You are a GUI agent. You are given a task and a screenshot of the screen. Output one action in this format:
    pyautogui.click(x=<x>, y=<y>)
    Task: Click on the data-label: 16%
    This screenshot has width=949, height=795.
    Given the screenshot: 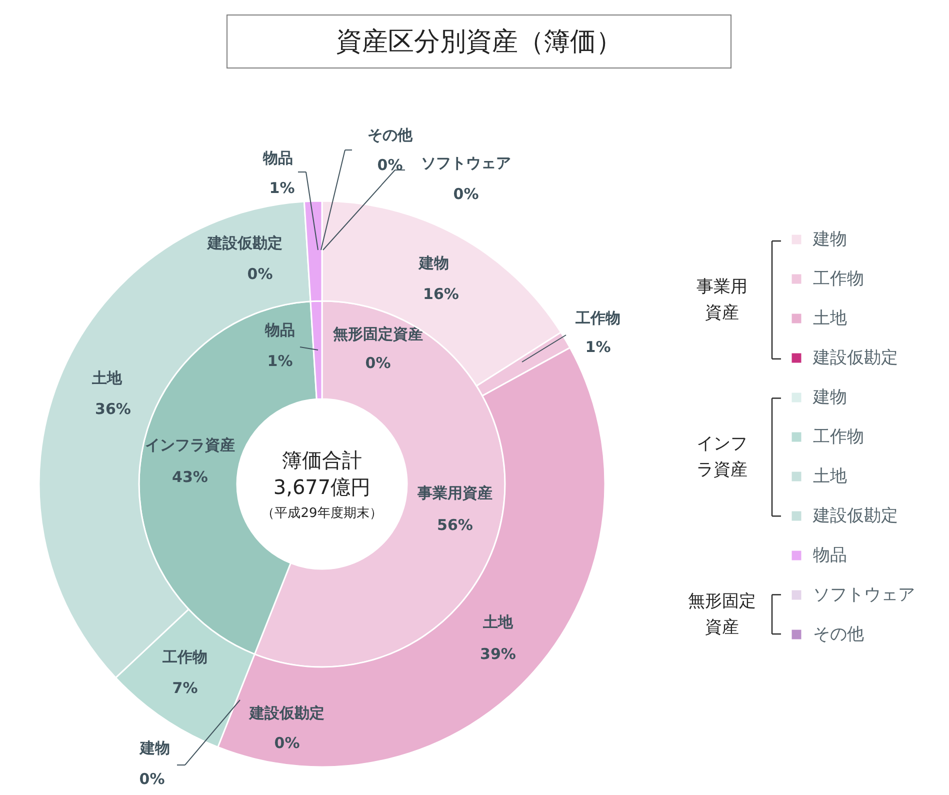 What is the action you would take?
    pyautogui.click(x=441, y=294)
    